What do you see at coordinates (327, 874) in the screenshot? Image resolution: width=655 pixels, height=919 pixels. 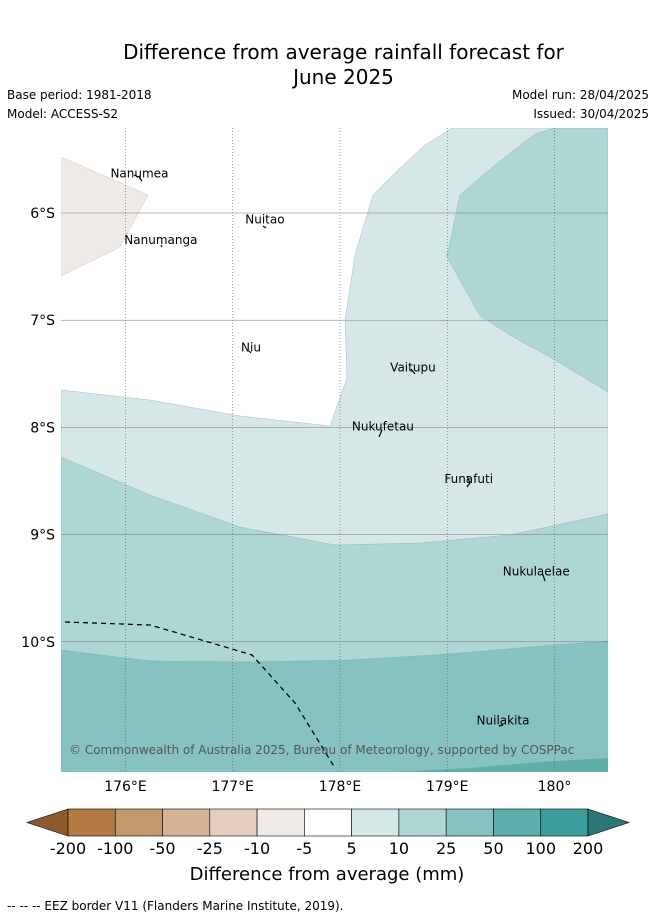 I see `colorbar-label: Difference from average (mm)` at bounding box center [327, 874].